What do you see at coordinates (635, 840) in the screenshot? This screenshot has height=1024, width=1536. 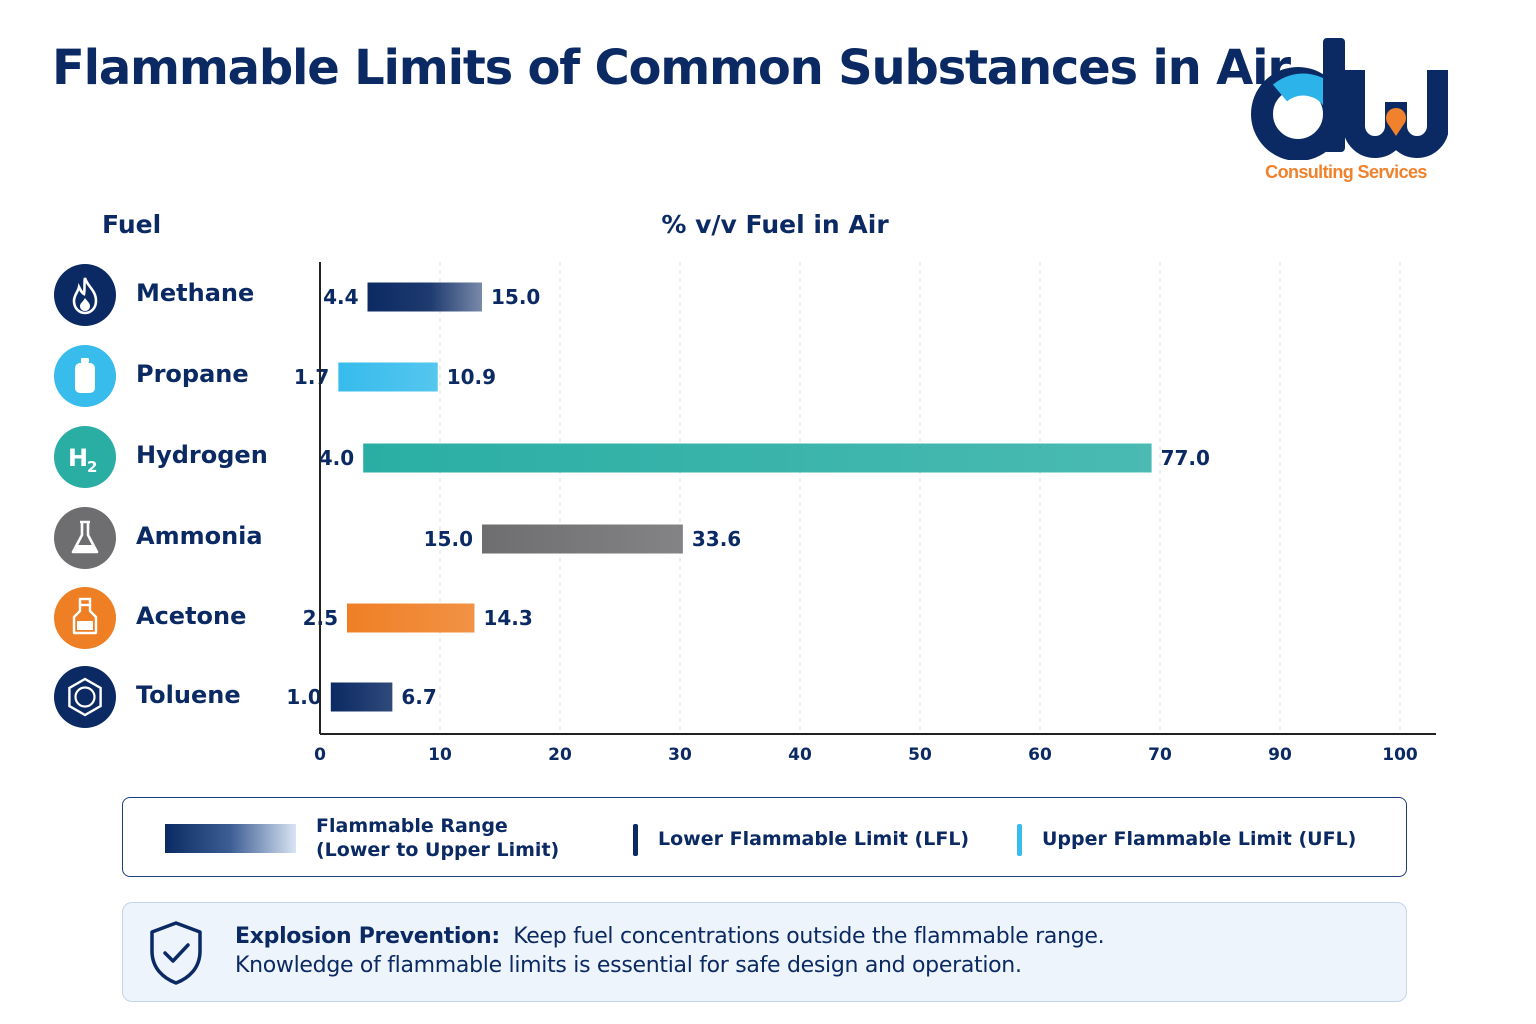 I see `legend-lfl-marker` at bounding box center [635, 840].